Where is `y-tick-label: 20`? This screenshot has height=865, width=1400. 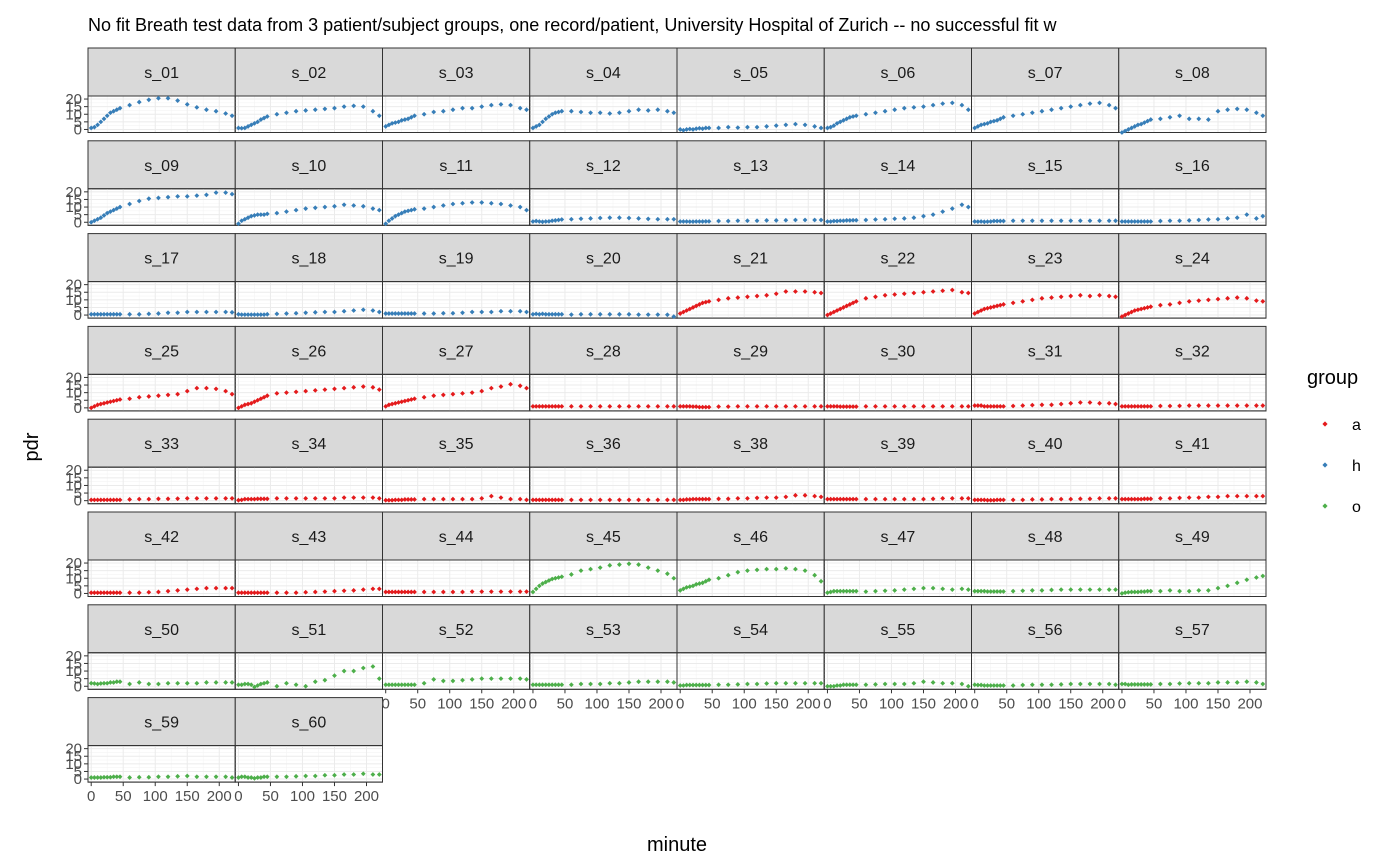 y-tick-label: 20 is located at coordinates (73, 99).